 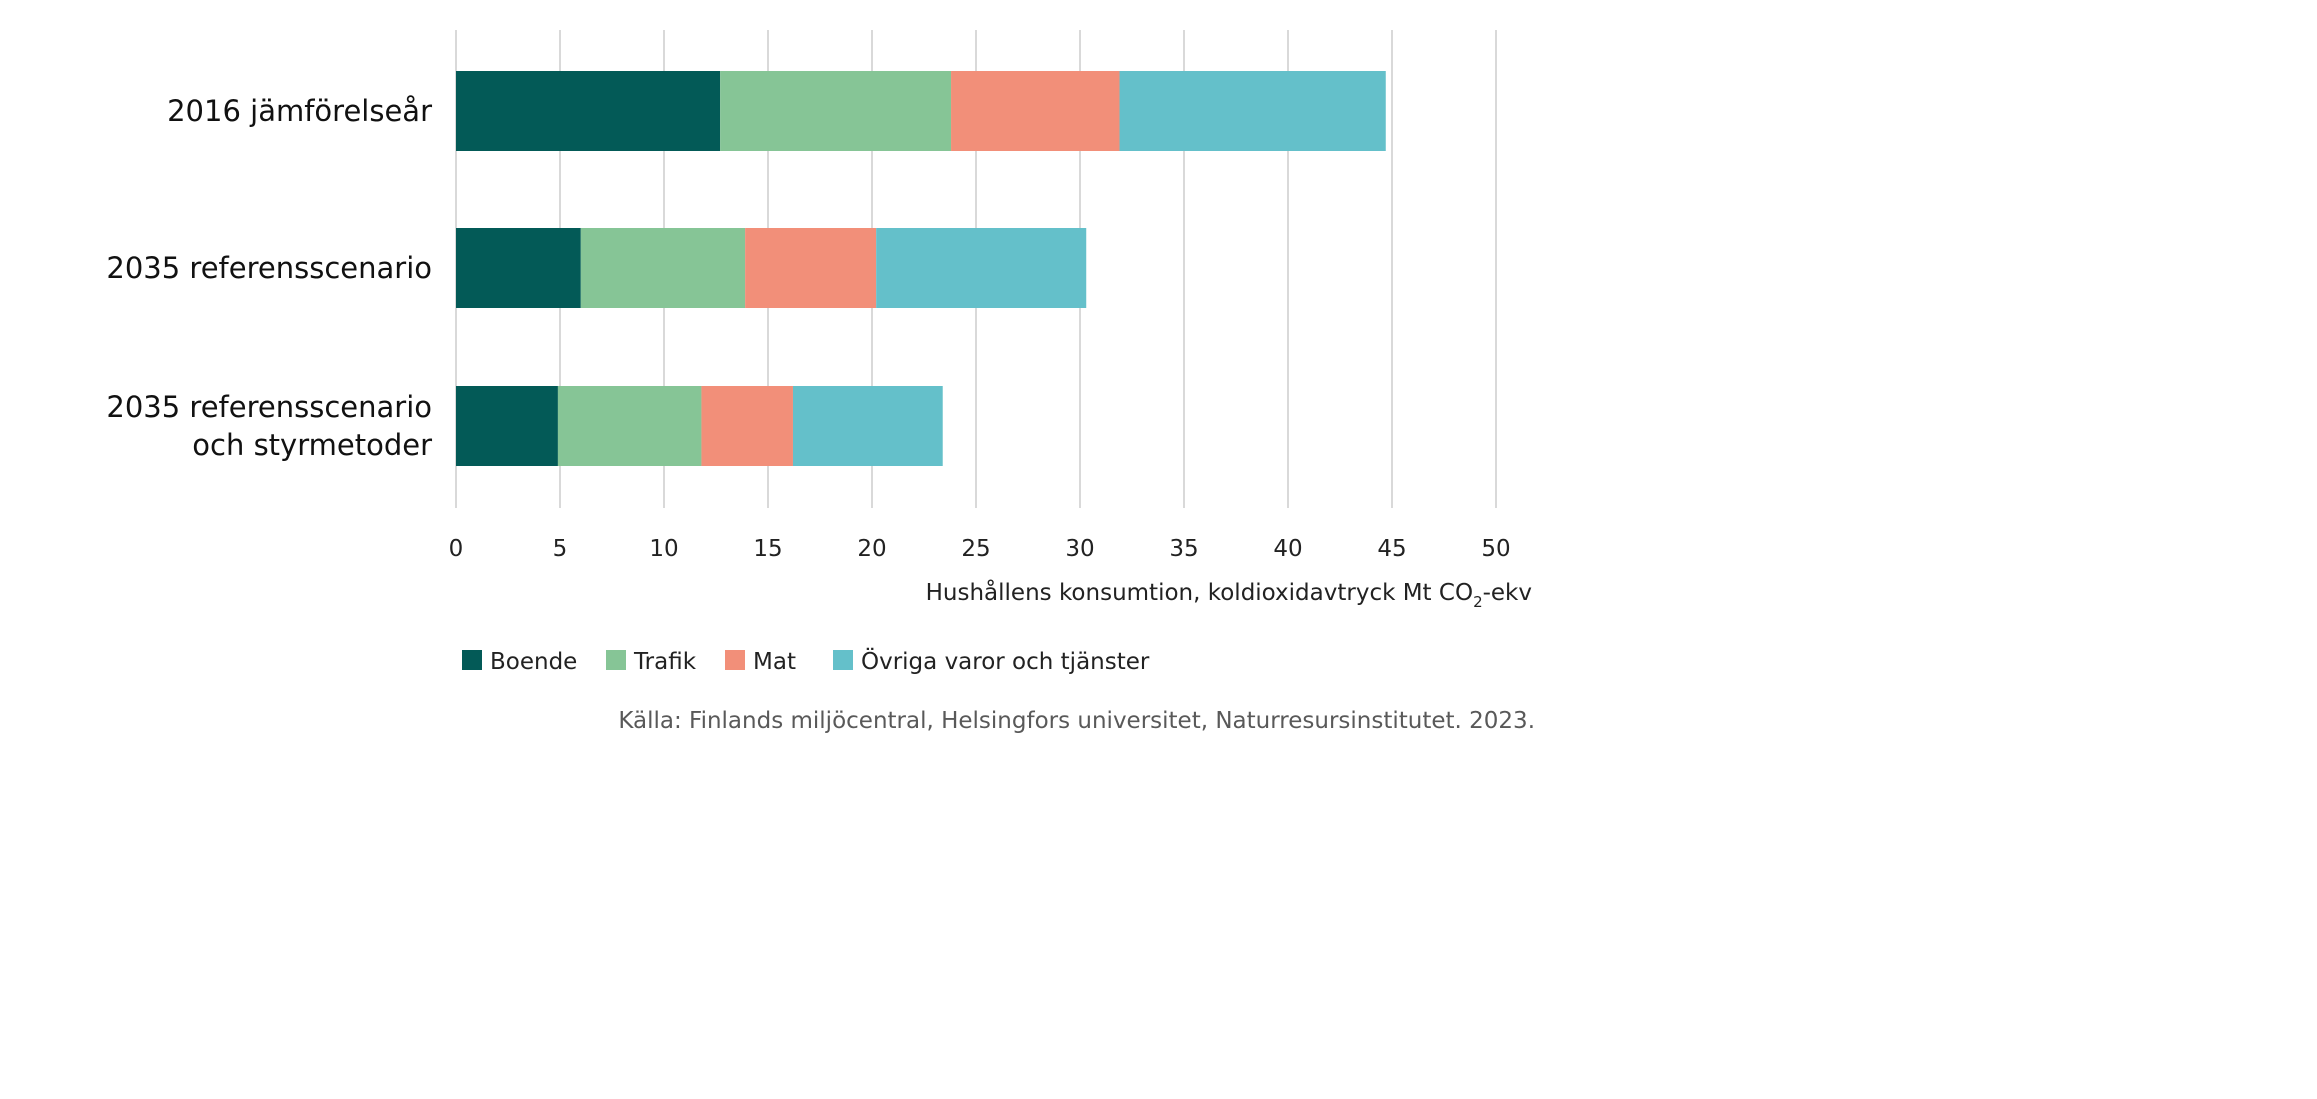 I want to click on x-tick-label: 5, so click(x=560, y=549).